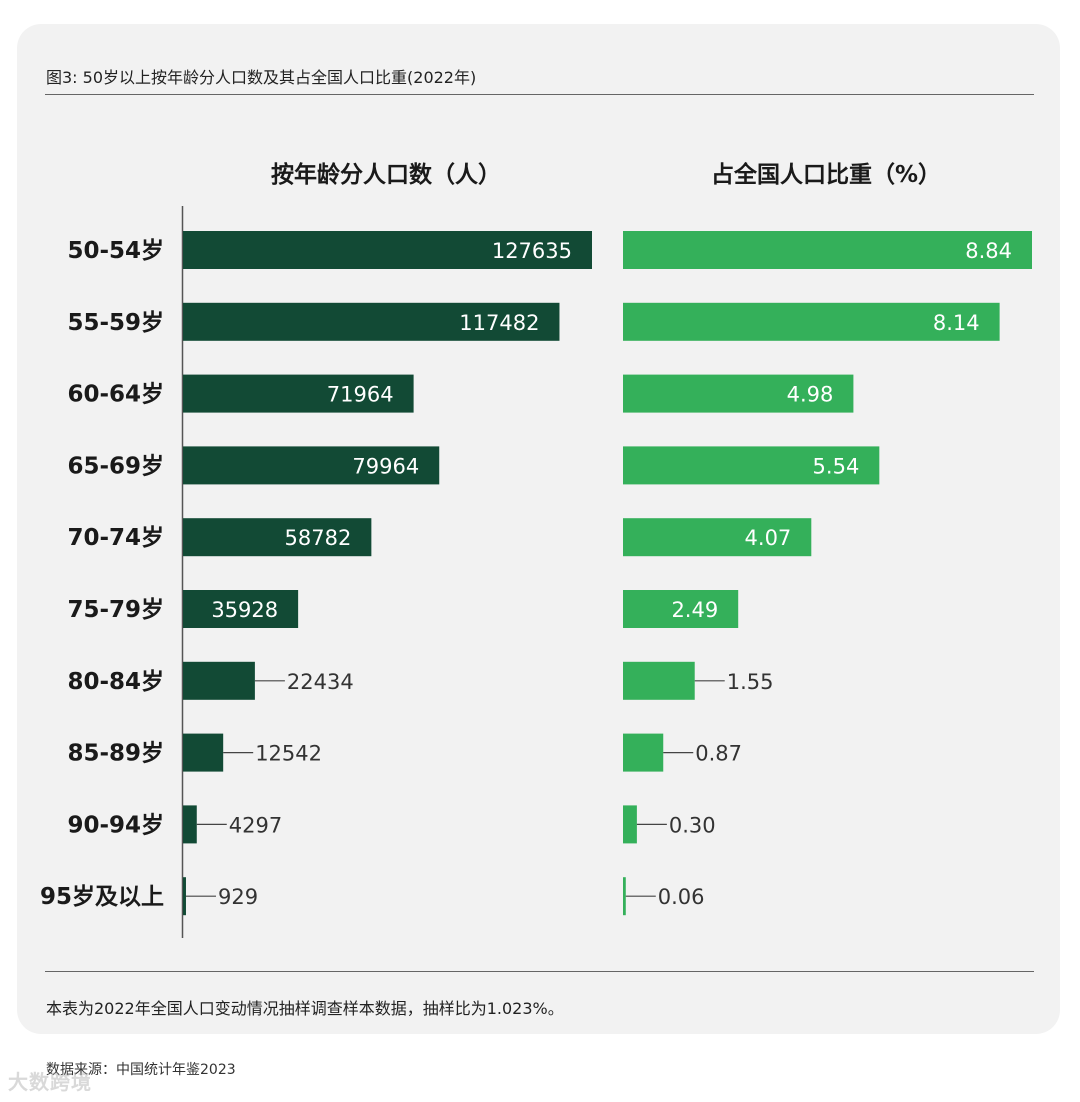  Describe the element at coordinates (50, 1082) in the screenshot. I see `watermark-logo: 大数跨境` at that location.